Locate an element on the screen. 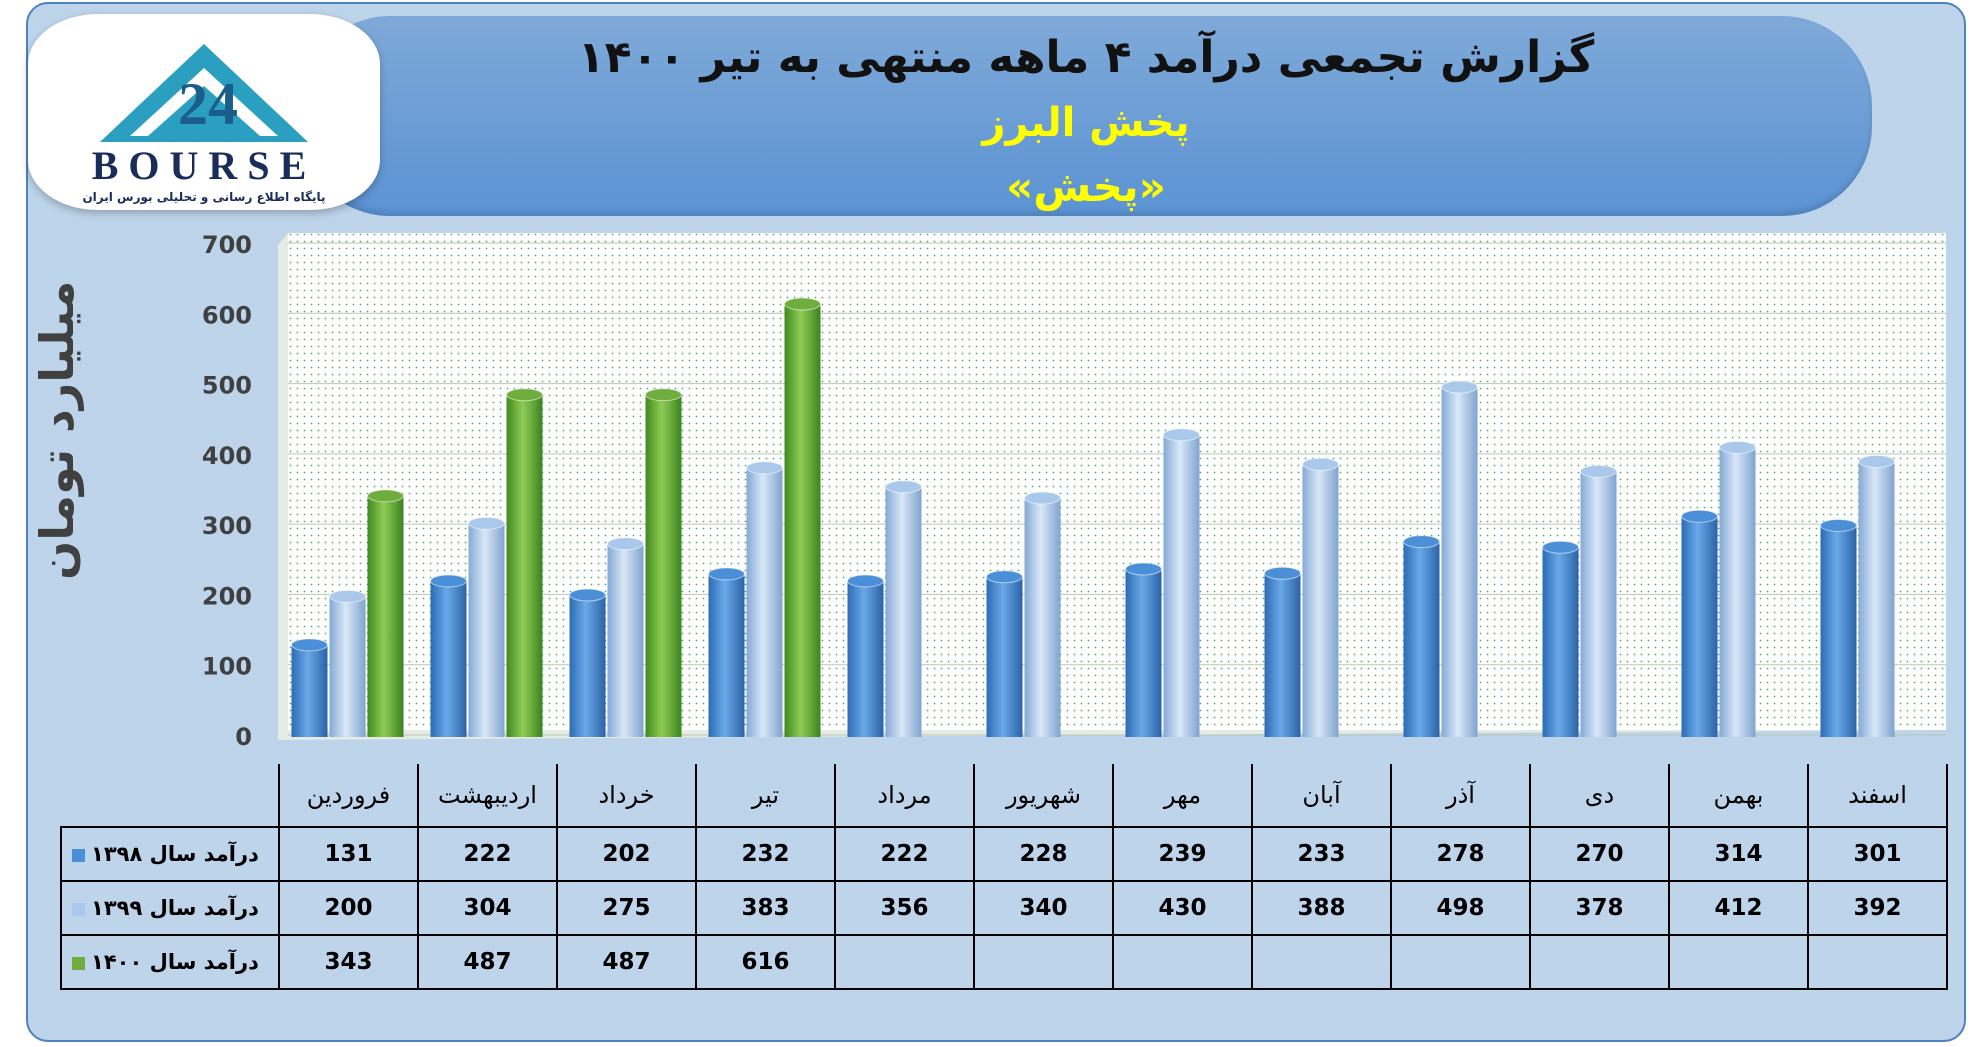 This screenshot has width=1986, height=1047. table-cell: 412 is located at coordinates (1738, 908).